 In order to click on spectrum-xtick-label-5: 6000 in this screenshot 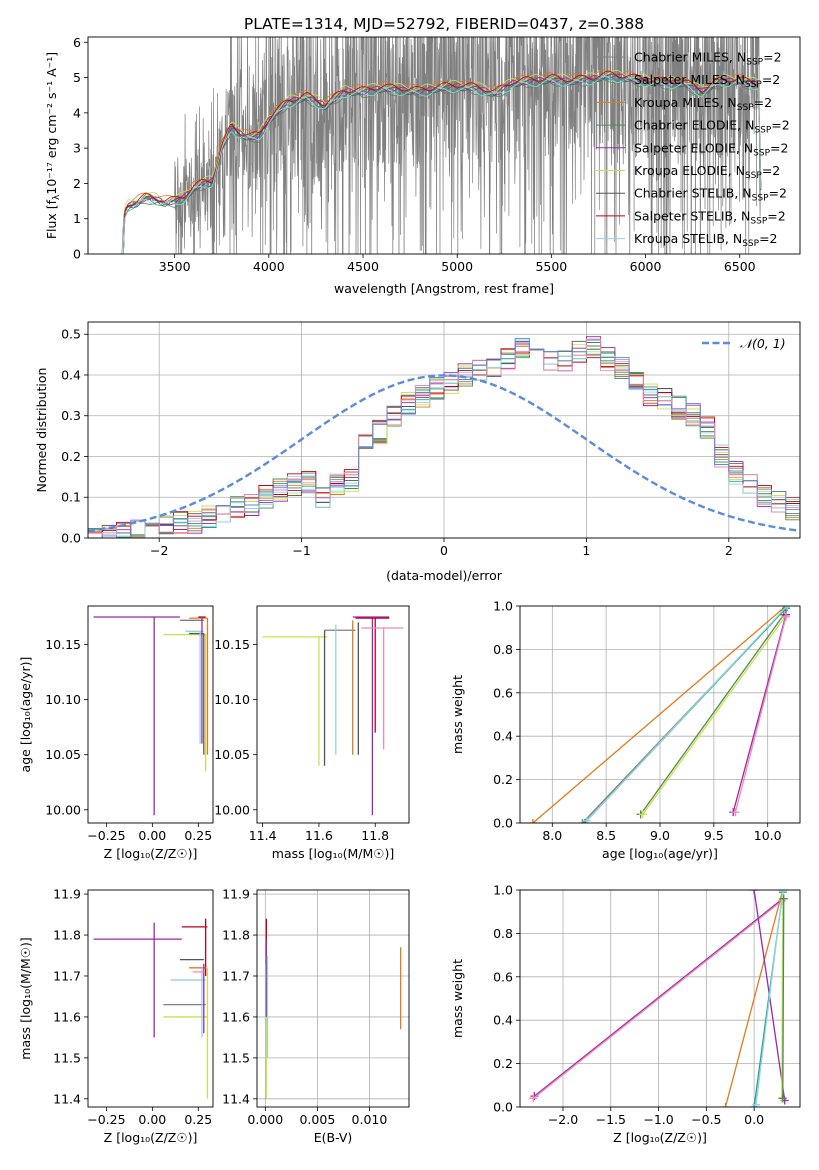, I will do `click(646, 266)`.